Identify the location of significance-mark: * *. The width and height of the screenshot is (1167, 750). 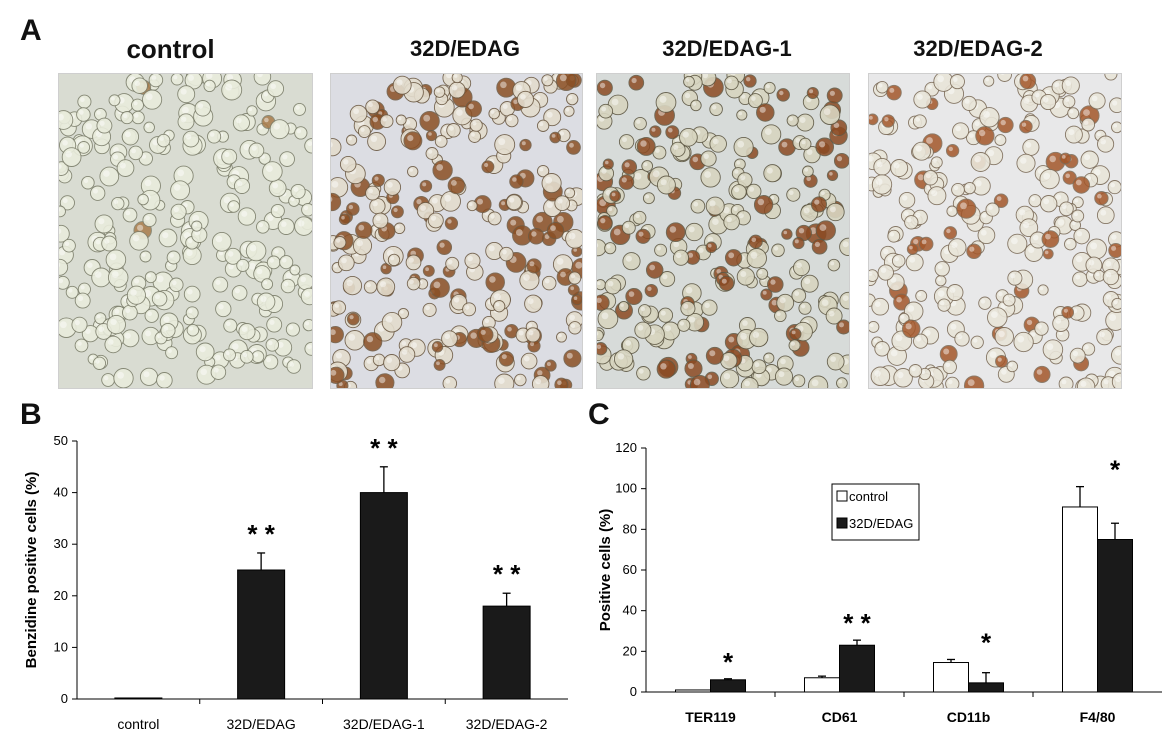
(384, 448).